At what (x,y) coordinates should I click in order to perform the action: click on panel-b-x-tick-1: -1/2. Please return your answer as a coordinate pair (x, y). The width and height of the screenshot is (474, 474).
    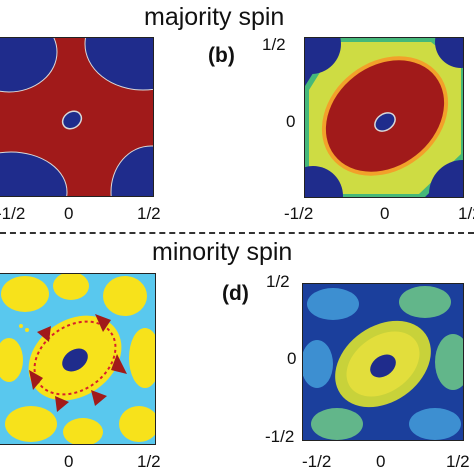
    Looking at the image, I should click on (299, 213).